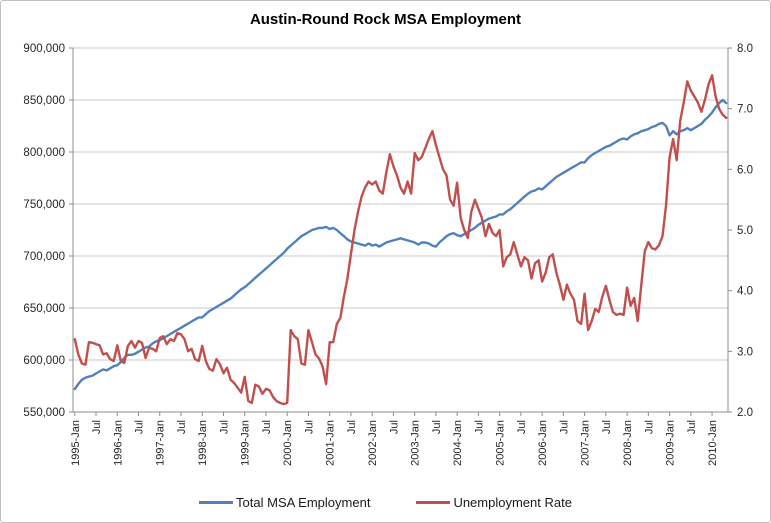  What do you see at coordinates (458, 443) in the screenshot?
I see `x-axis-tick-label: 2004-Jan` at bounding box center [458, 443].